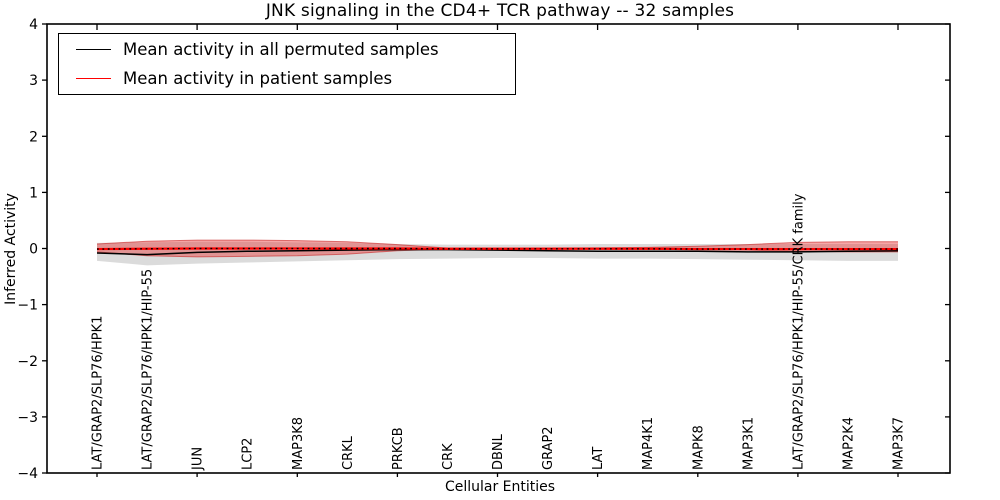  What do you see at coordinates (281, 50) in the screenshot?
I see `legend-label-permuted: Mean activity in all permuted samples` at bounding box center [281, 50].